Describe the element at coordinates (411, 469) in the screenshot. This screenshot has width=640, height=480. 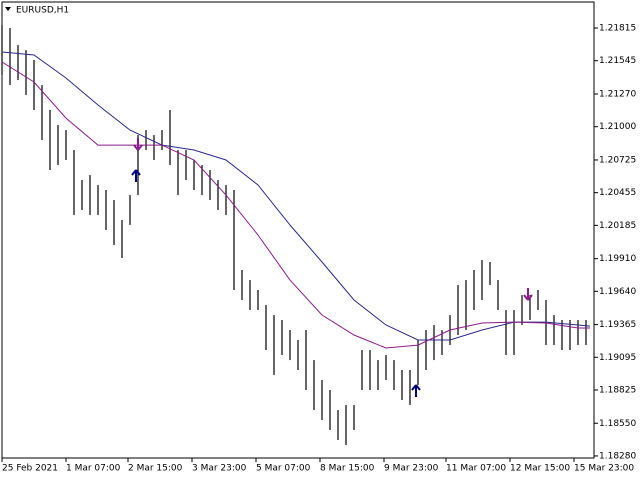
I see `x-tick-label: 9 Mar 23:00` at that location.